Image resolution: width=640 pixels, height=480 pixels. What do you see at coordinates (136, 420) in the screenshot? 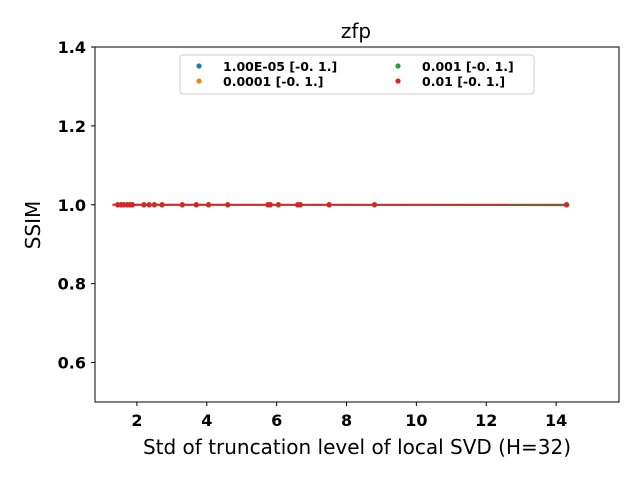
I see `x-tick-label: 2` at bounding box center [136, 420].